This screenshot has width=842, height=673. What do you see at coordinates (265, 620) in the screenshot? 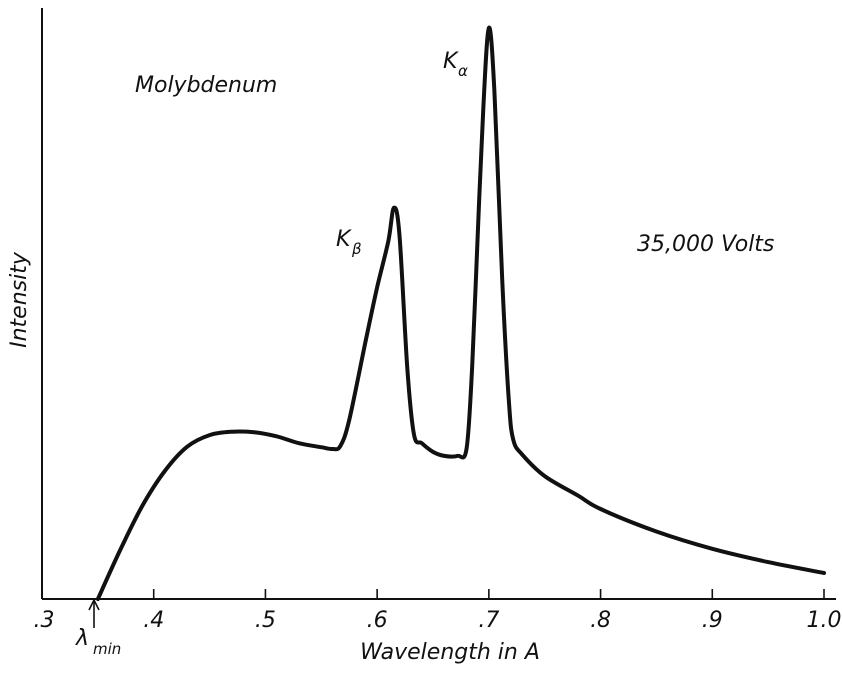
I see `x-tick-label: .5` at bounding box center [265, 620].